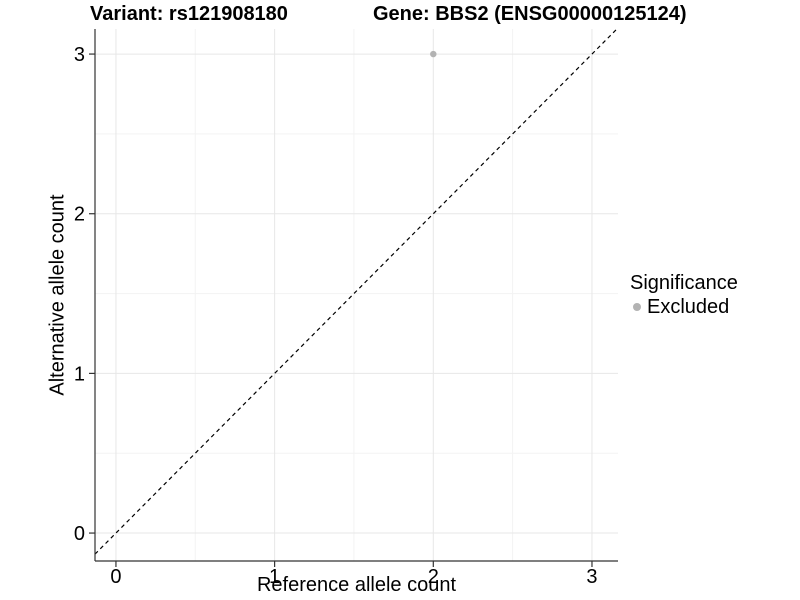 This screenshot has width=800, height=600. What do you see at coordinates (688, 307) in the screenshot?
I see `legend-item-label: Excluded` at bounding box center [688, 307].